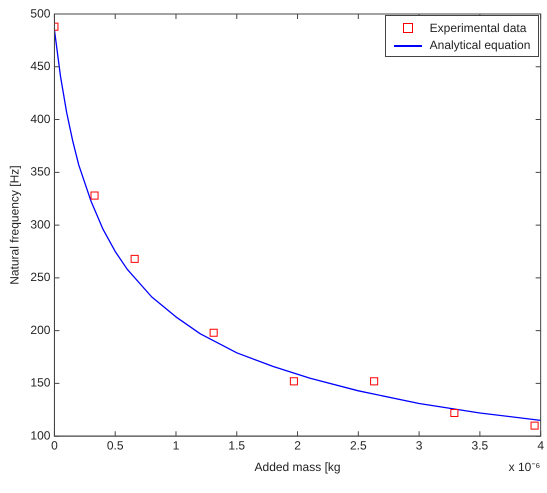 Image resolution: width=547 pixels, height=493 pixels. I want to click on y-tick-label: 300, so click(40, 224).